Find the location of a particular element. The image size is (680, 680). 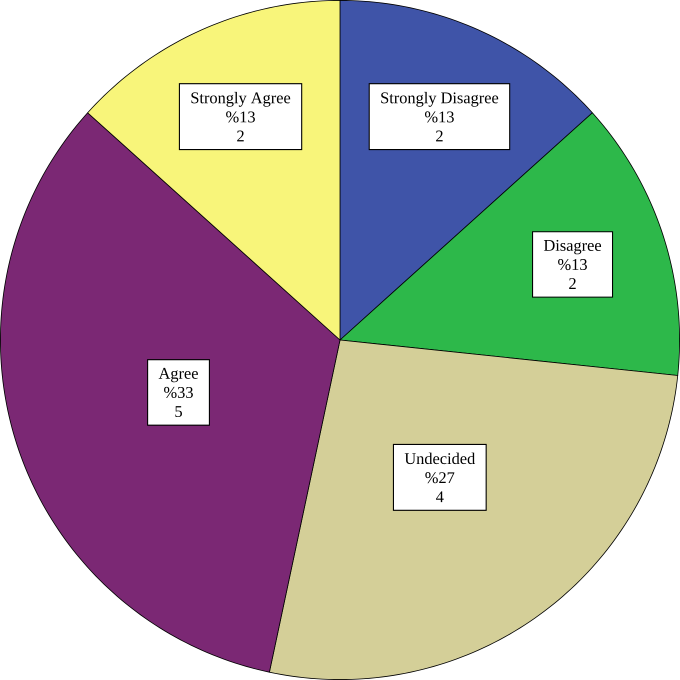

data-label: 5 is located at coordinates (178, 412).